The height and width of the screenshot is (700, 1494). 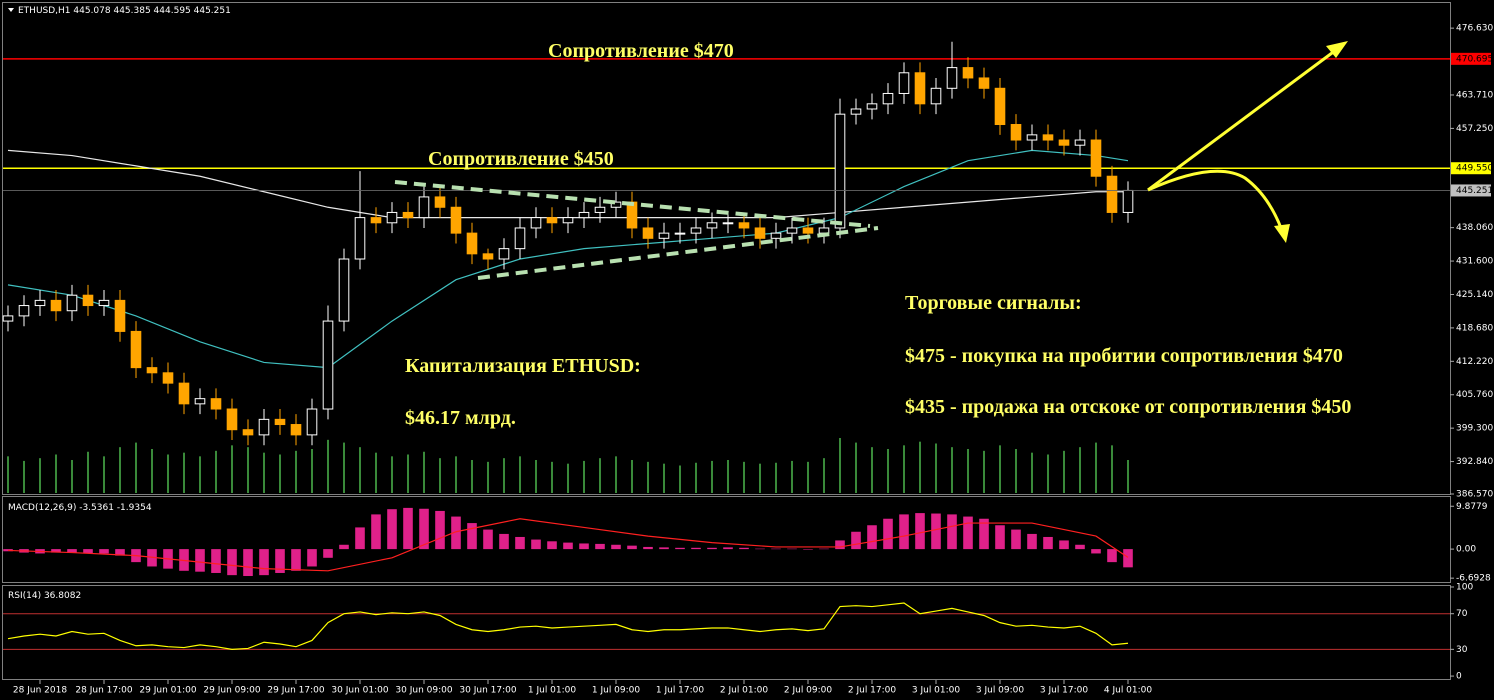 I want to click on x-tick-label: 28 Jun 17:00, so click(x=103, y=691).